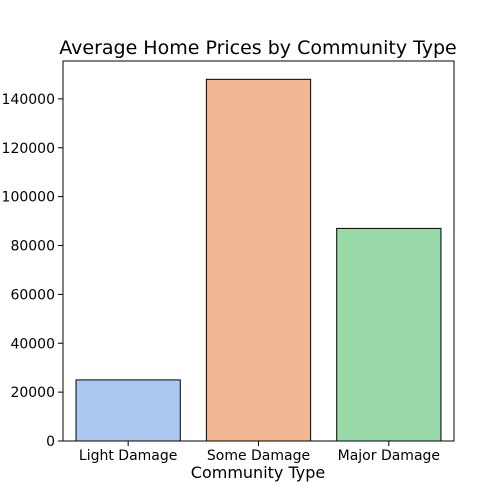 The width and height of the screenshot is (504, 504). Describe the element at coordinates (32, 295) in the screenshot. I see `y-tick-label: 60000` at that location.